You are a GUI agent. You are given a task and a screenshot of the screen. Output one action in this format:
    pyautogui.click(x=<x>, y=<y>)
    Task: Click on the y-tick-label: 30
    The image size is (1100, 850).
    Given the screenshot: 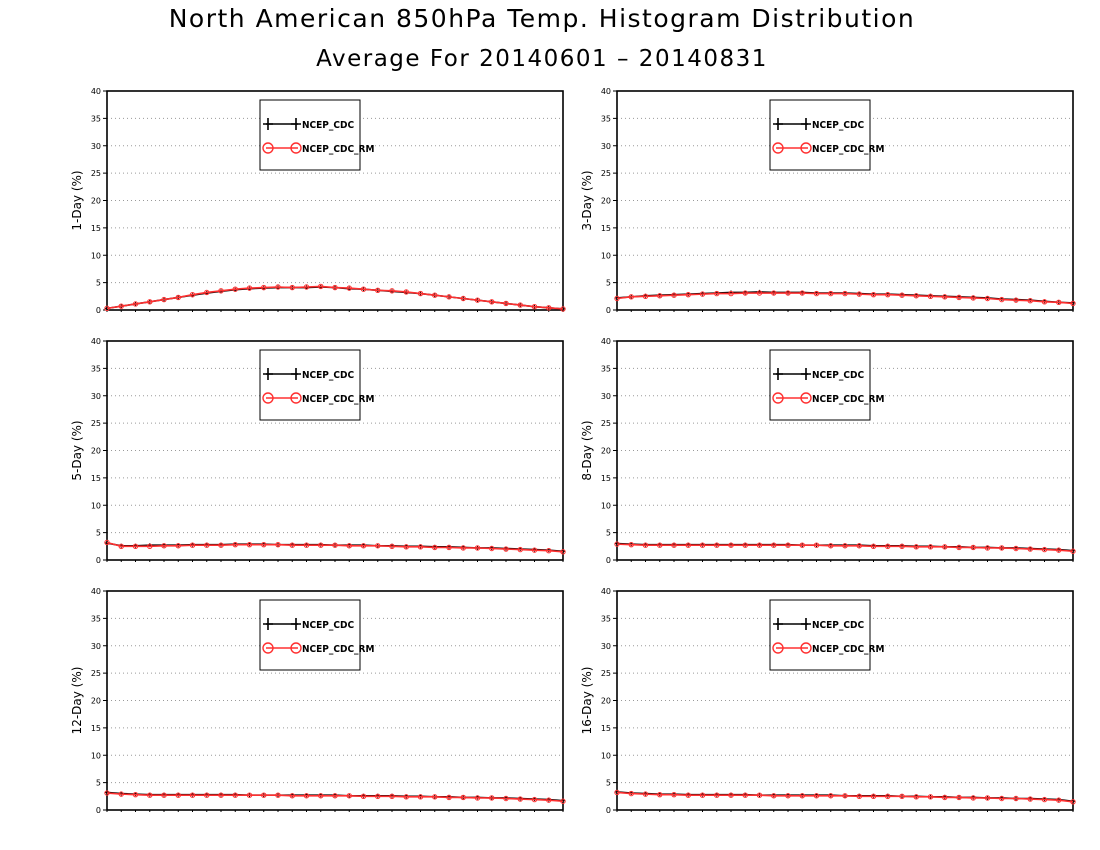 What is the action you would take?
    pyautogui.click(x=606, y=646)
    